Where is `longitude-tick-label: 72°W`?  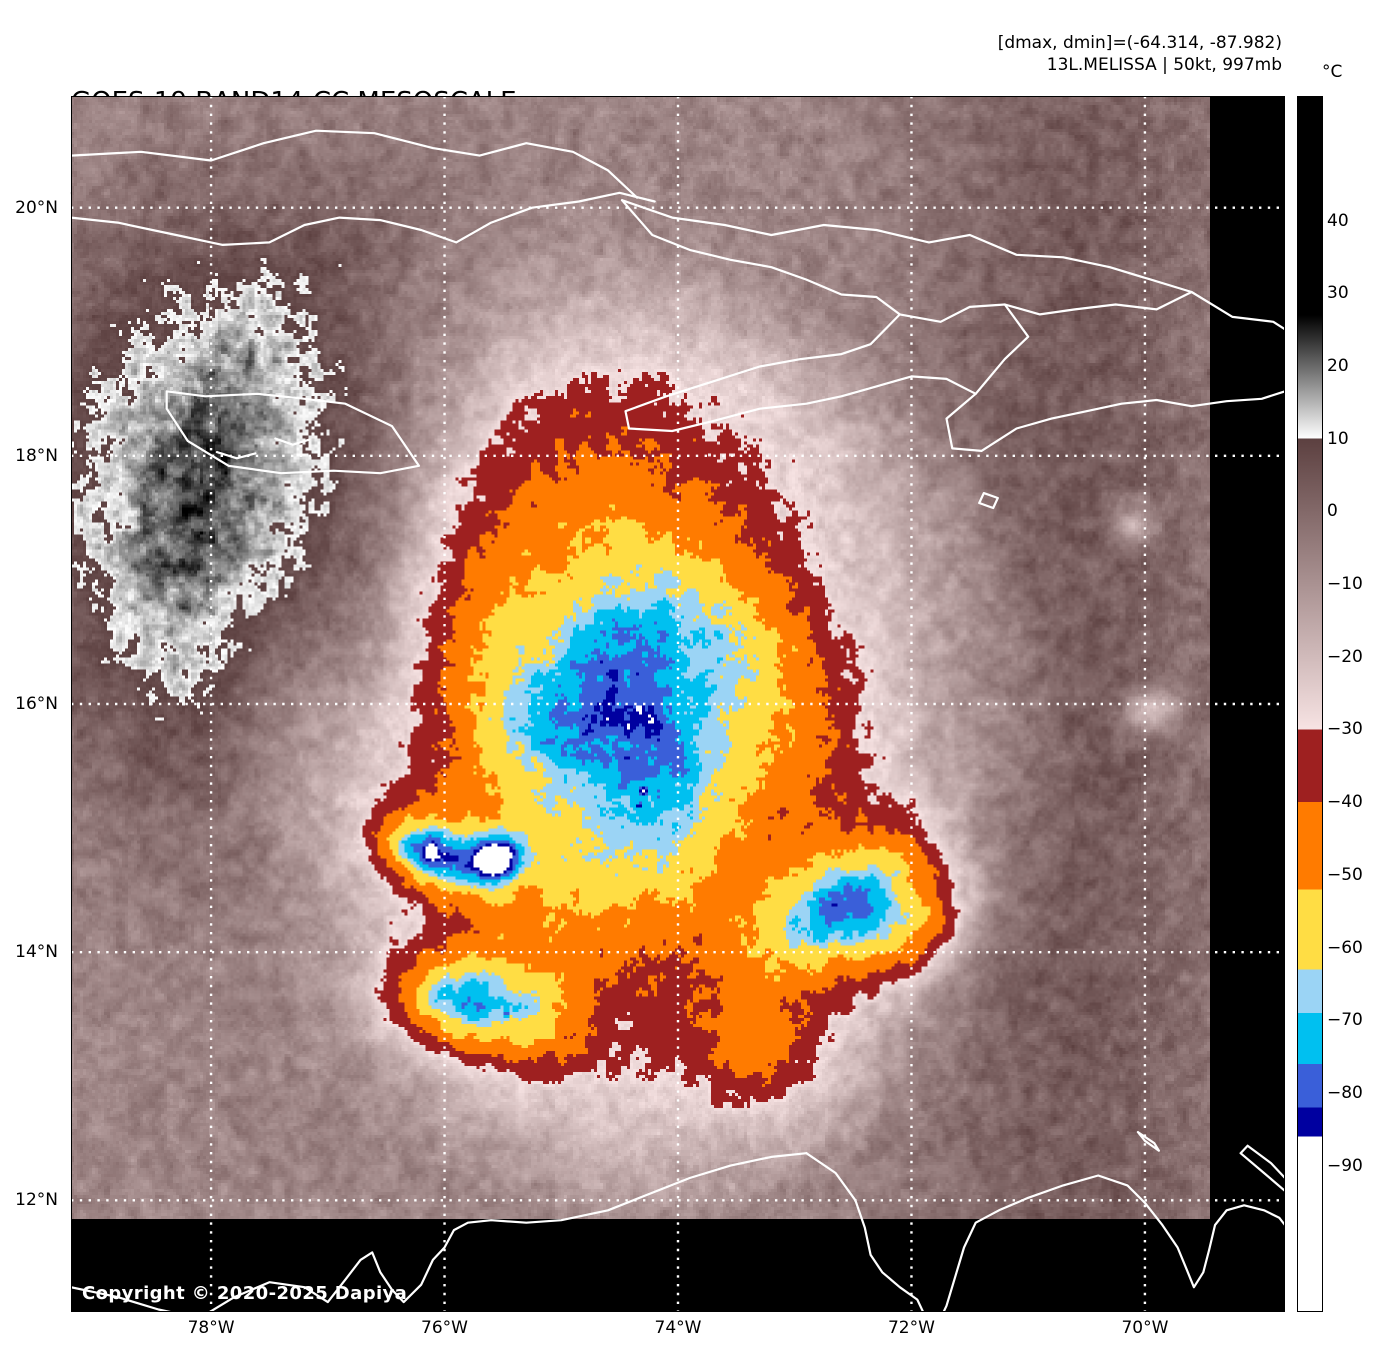 longitude-tick-label: 72°W is located at coordinates (911, 1328).